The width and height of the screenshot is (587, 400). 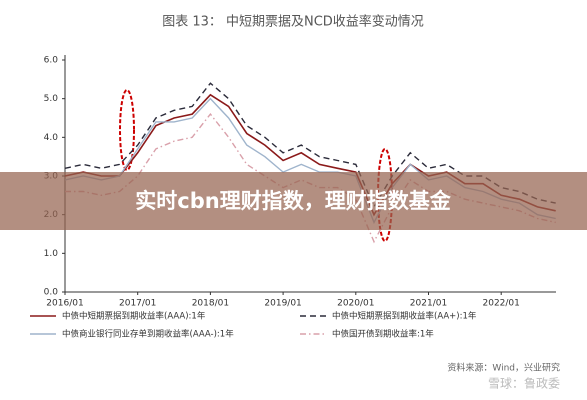 I want to click on x-tick-label: 2022/01, so click(x=501, y=304).